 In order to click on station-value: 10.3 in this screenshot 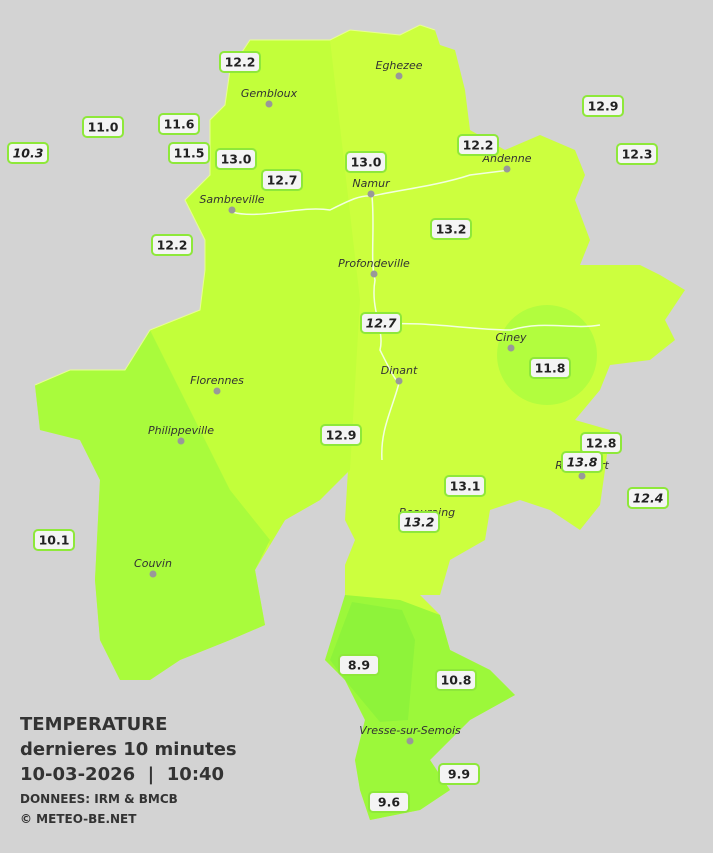, I will do `click(28, 153)`.